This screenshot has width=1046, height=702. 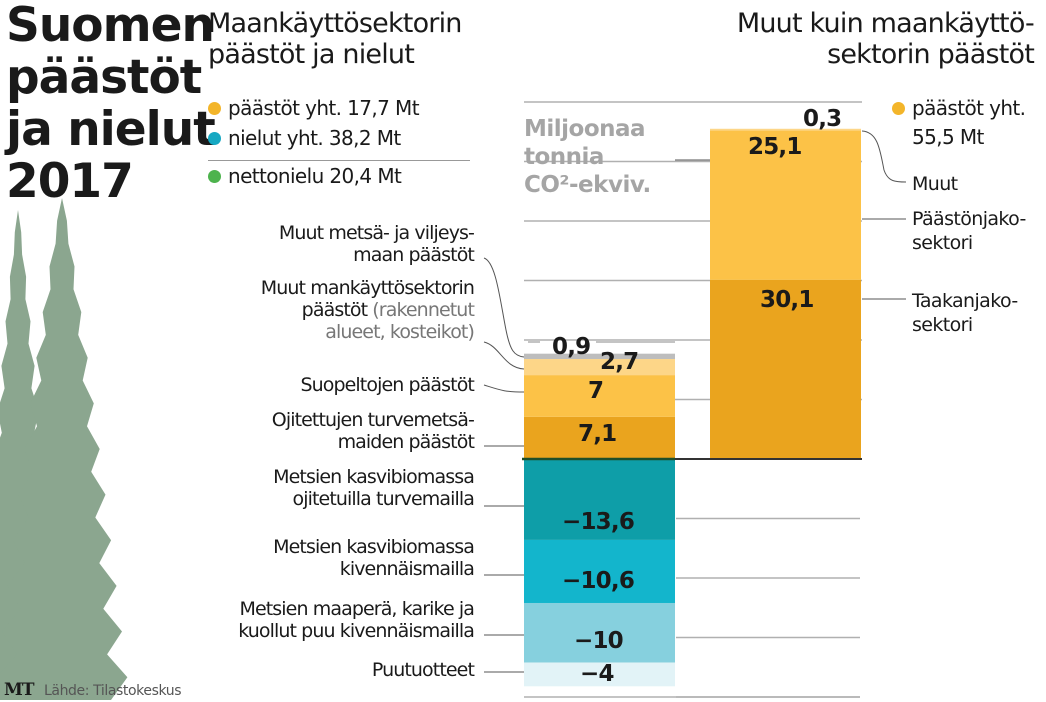 I want to click on category-label-drained-peat-forest: Ojitettujen turvemetsä- maiden päästöt, so click(x=373, y=431).